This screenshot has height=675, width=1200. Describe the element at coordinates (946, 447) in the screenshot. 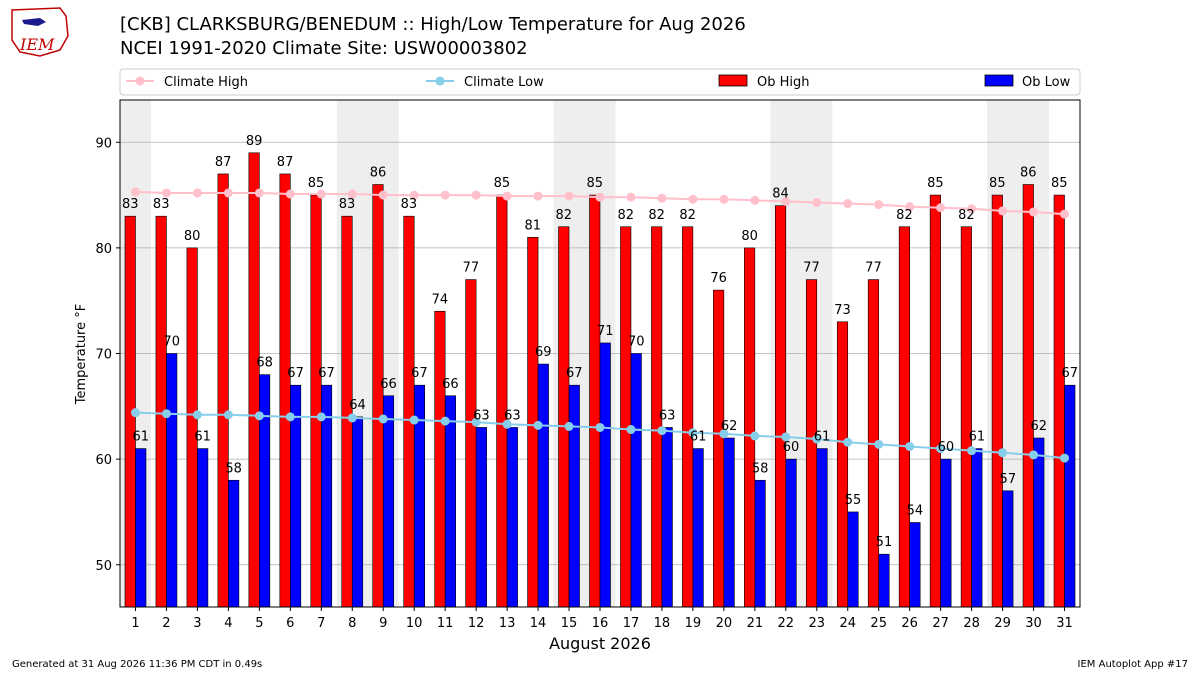

I see `label-ob-low-27: 60` at that location.